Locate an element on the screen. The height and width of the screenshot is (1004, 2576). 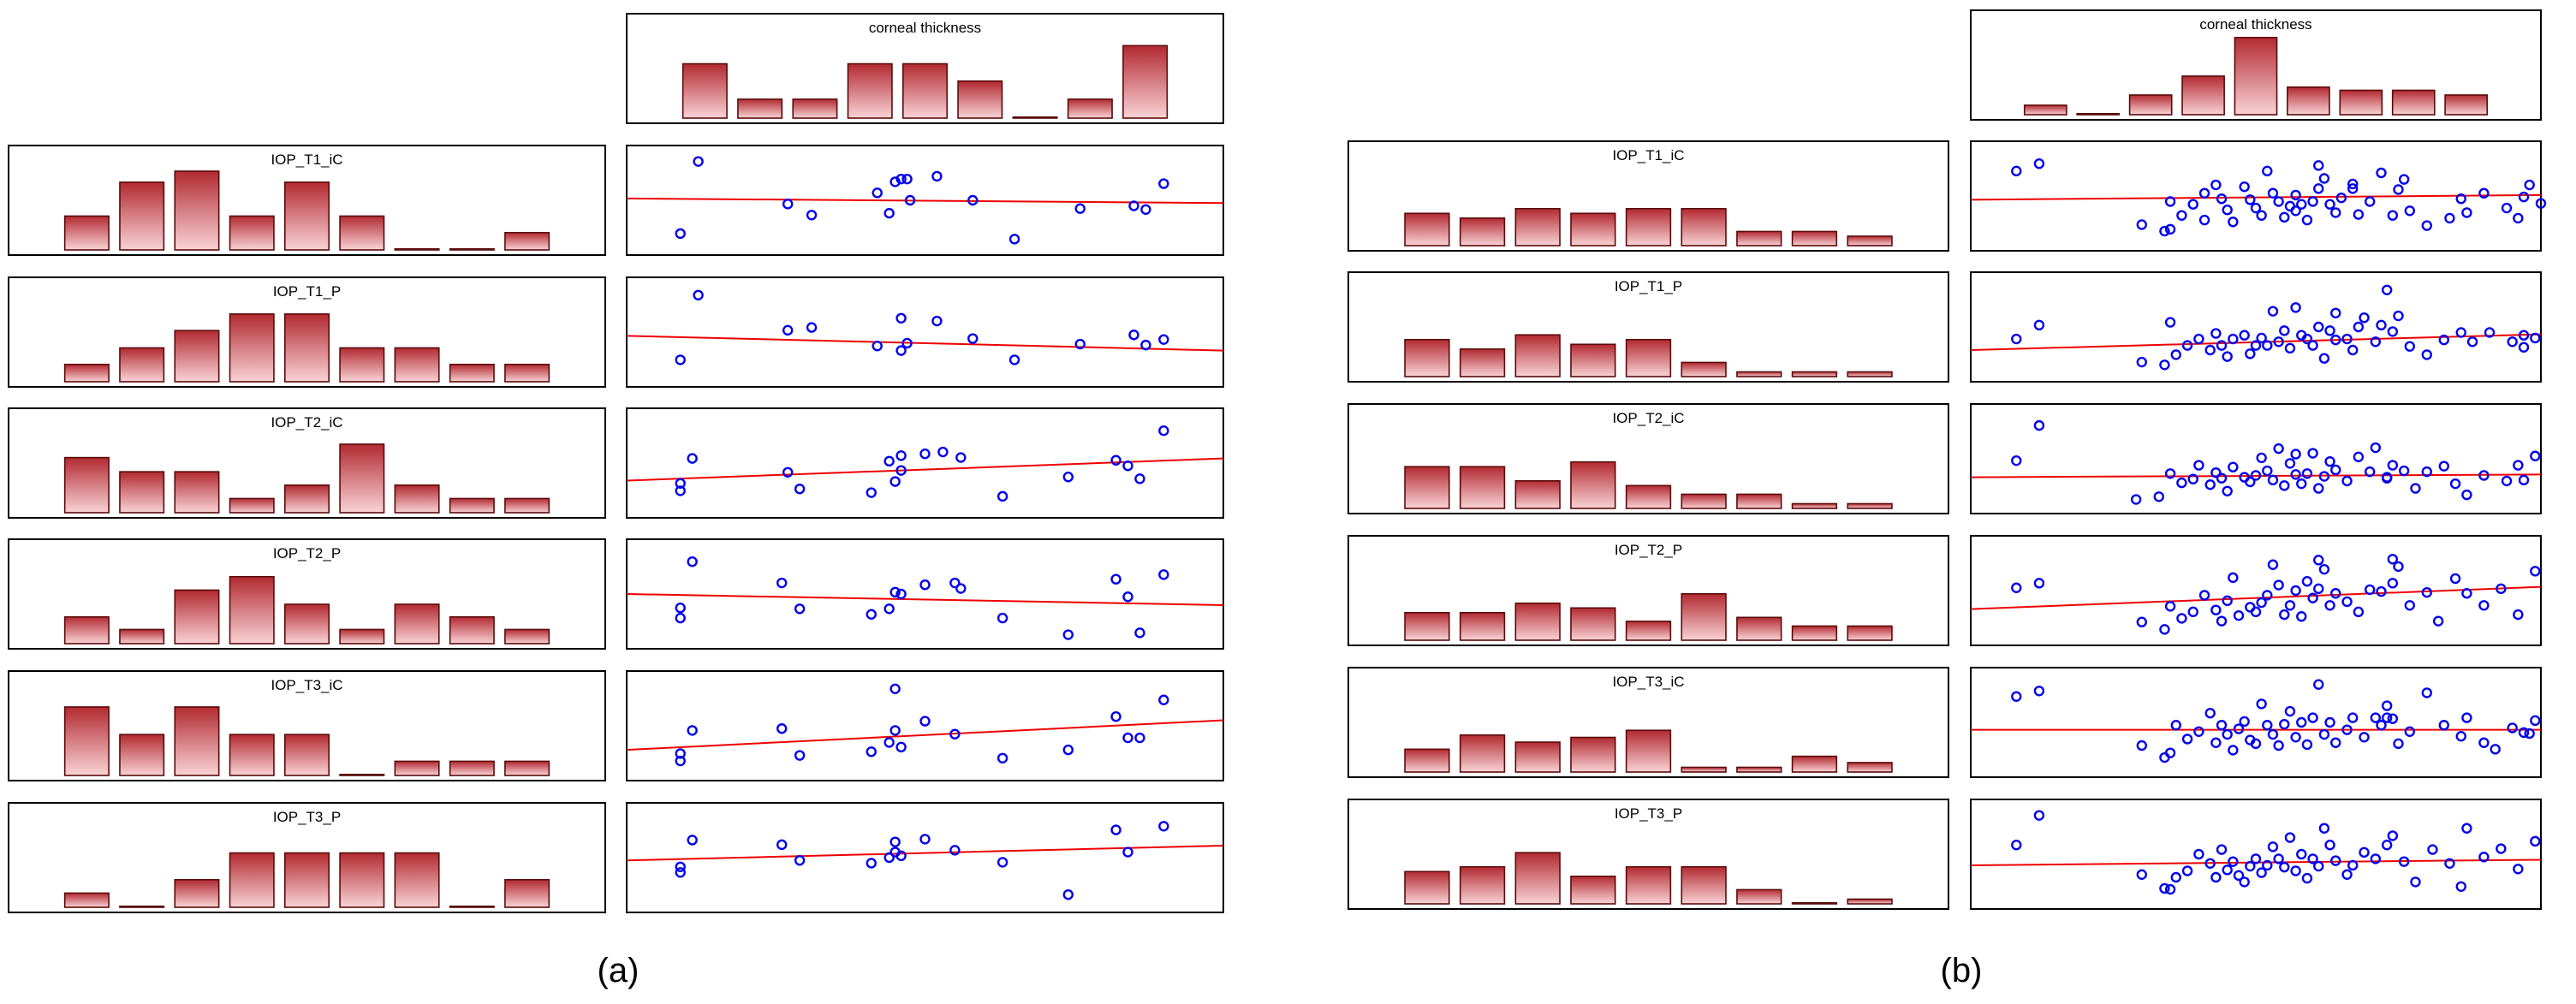
panel-a-iop-t2-p-histogram-bar is located at coordinates (527, 636).